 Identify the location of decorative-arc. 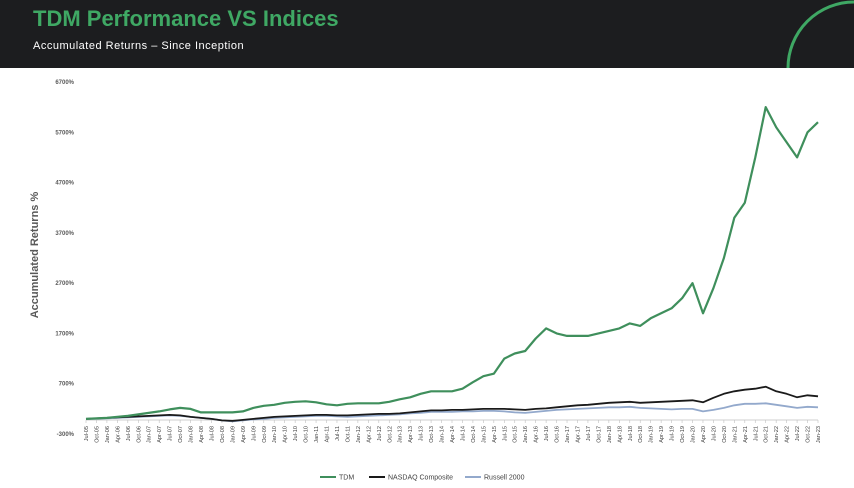
(820, 34).